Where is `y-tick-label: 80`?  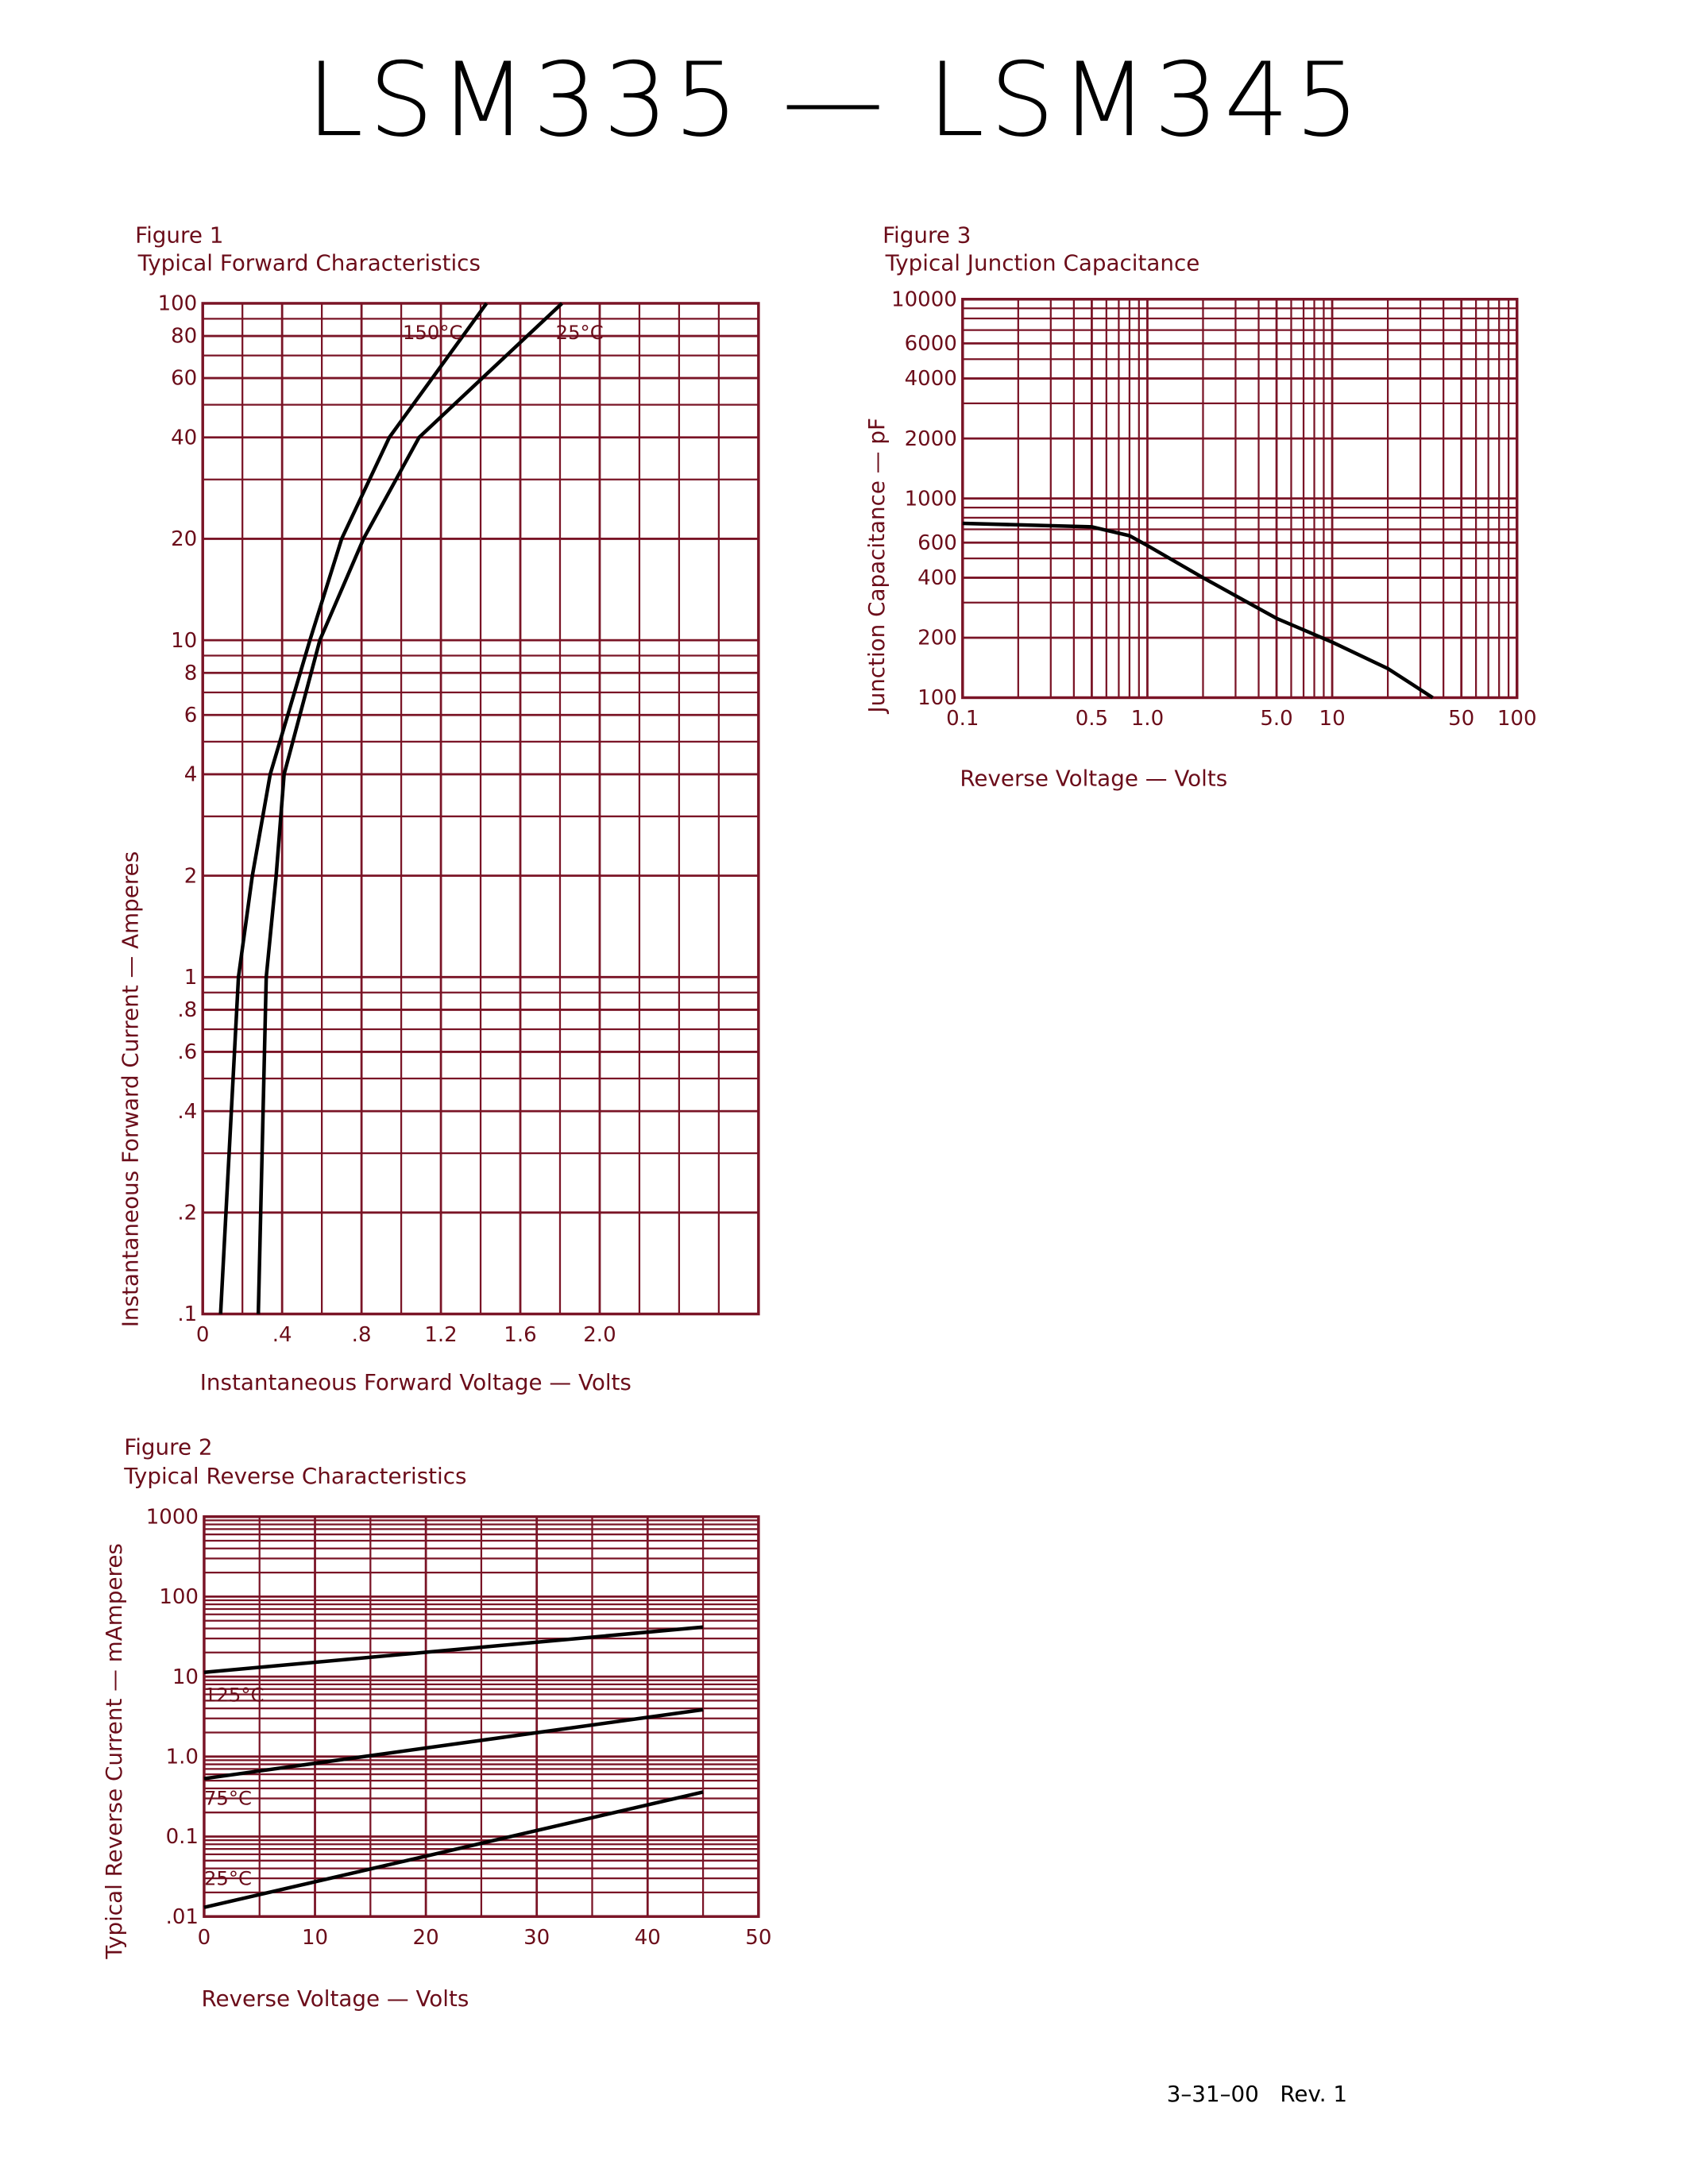
y-tick-label: 80 is located at coordinates (184, 337).